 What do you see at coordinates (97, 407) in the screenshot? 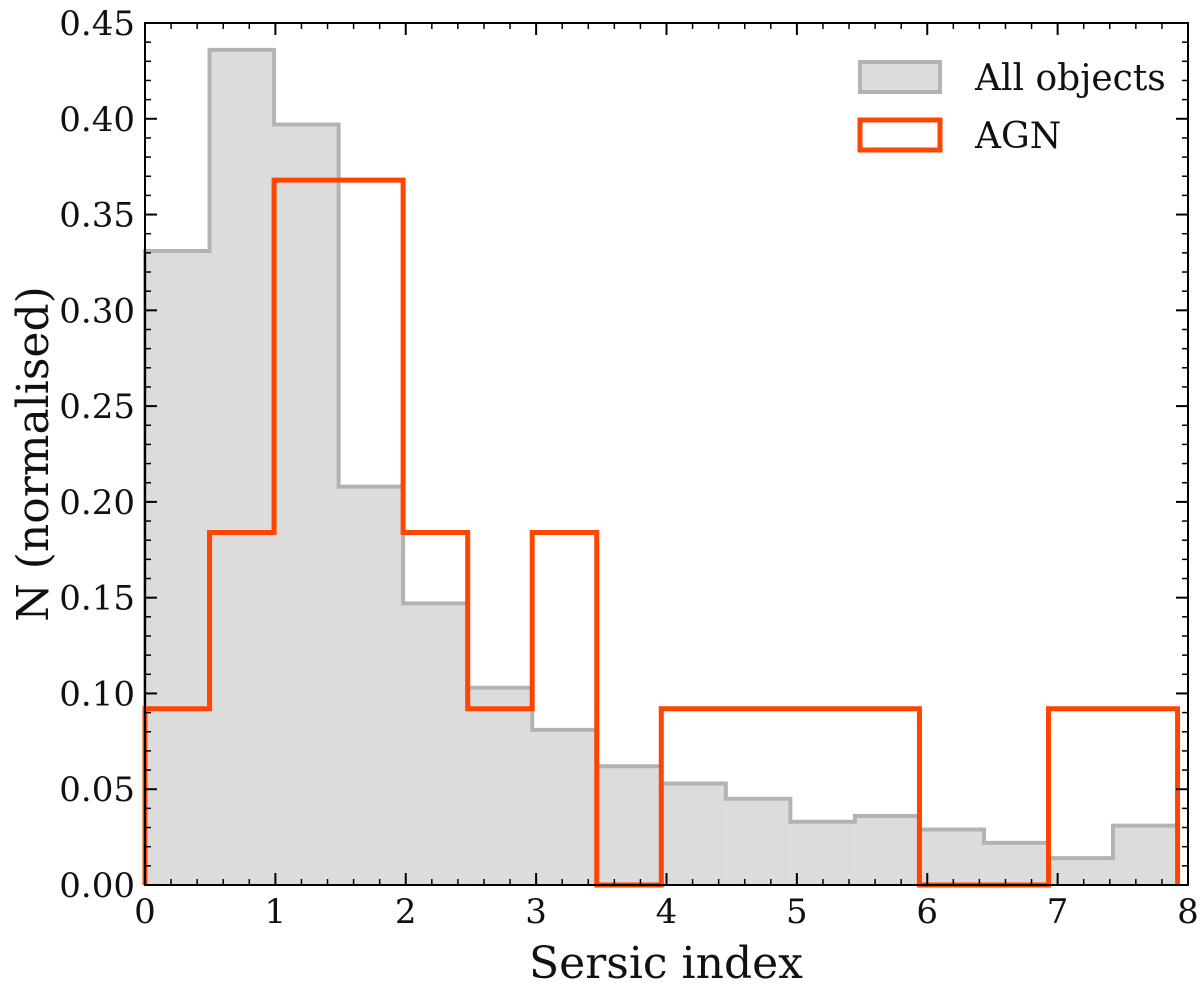
I see `y-tick-label-5: 0.25` at bounding box center [97, 407].